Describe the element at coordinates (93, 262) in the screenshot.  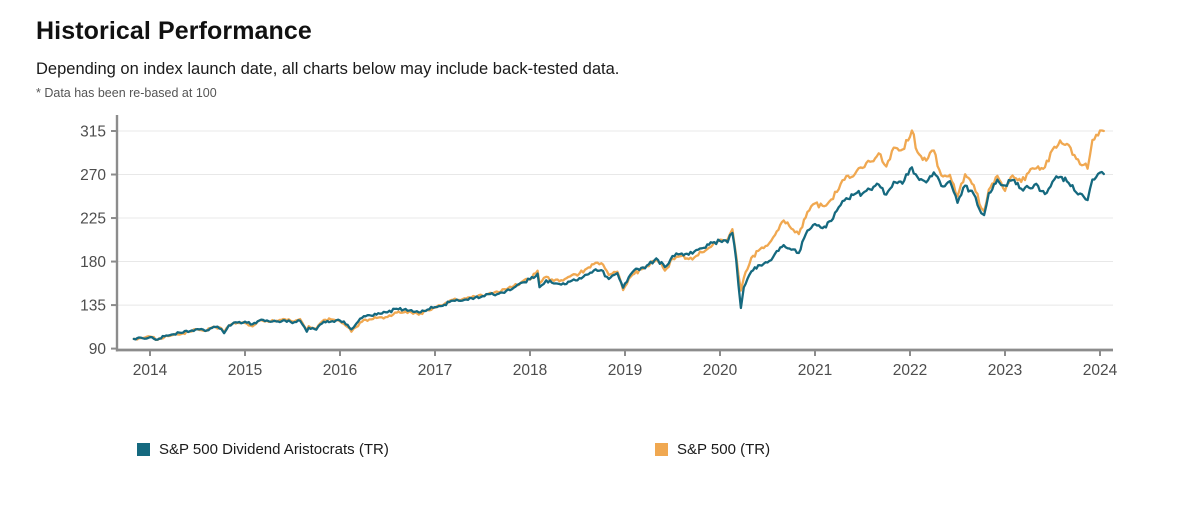
I see `y-tick-label: 180` at that location.